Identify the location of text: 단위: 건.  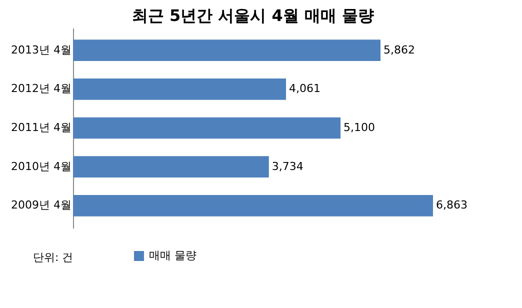
(53, 257).